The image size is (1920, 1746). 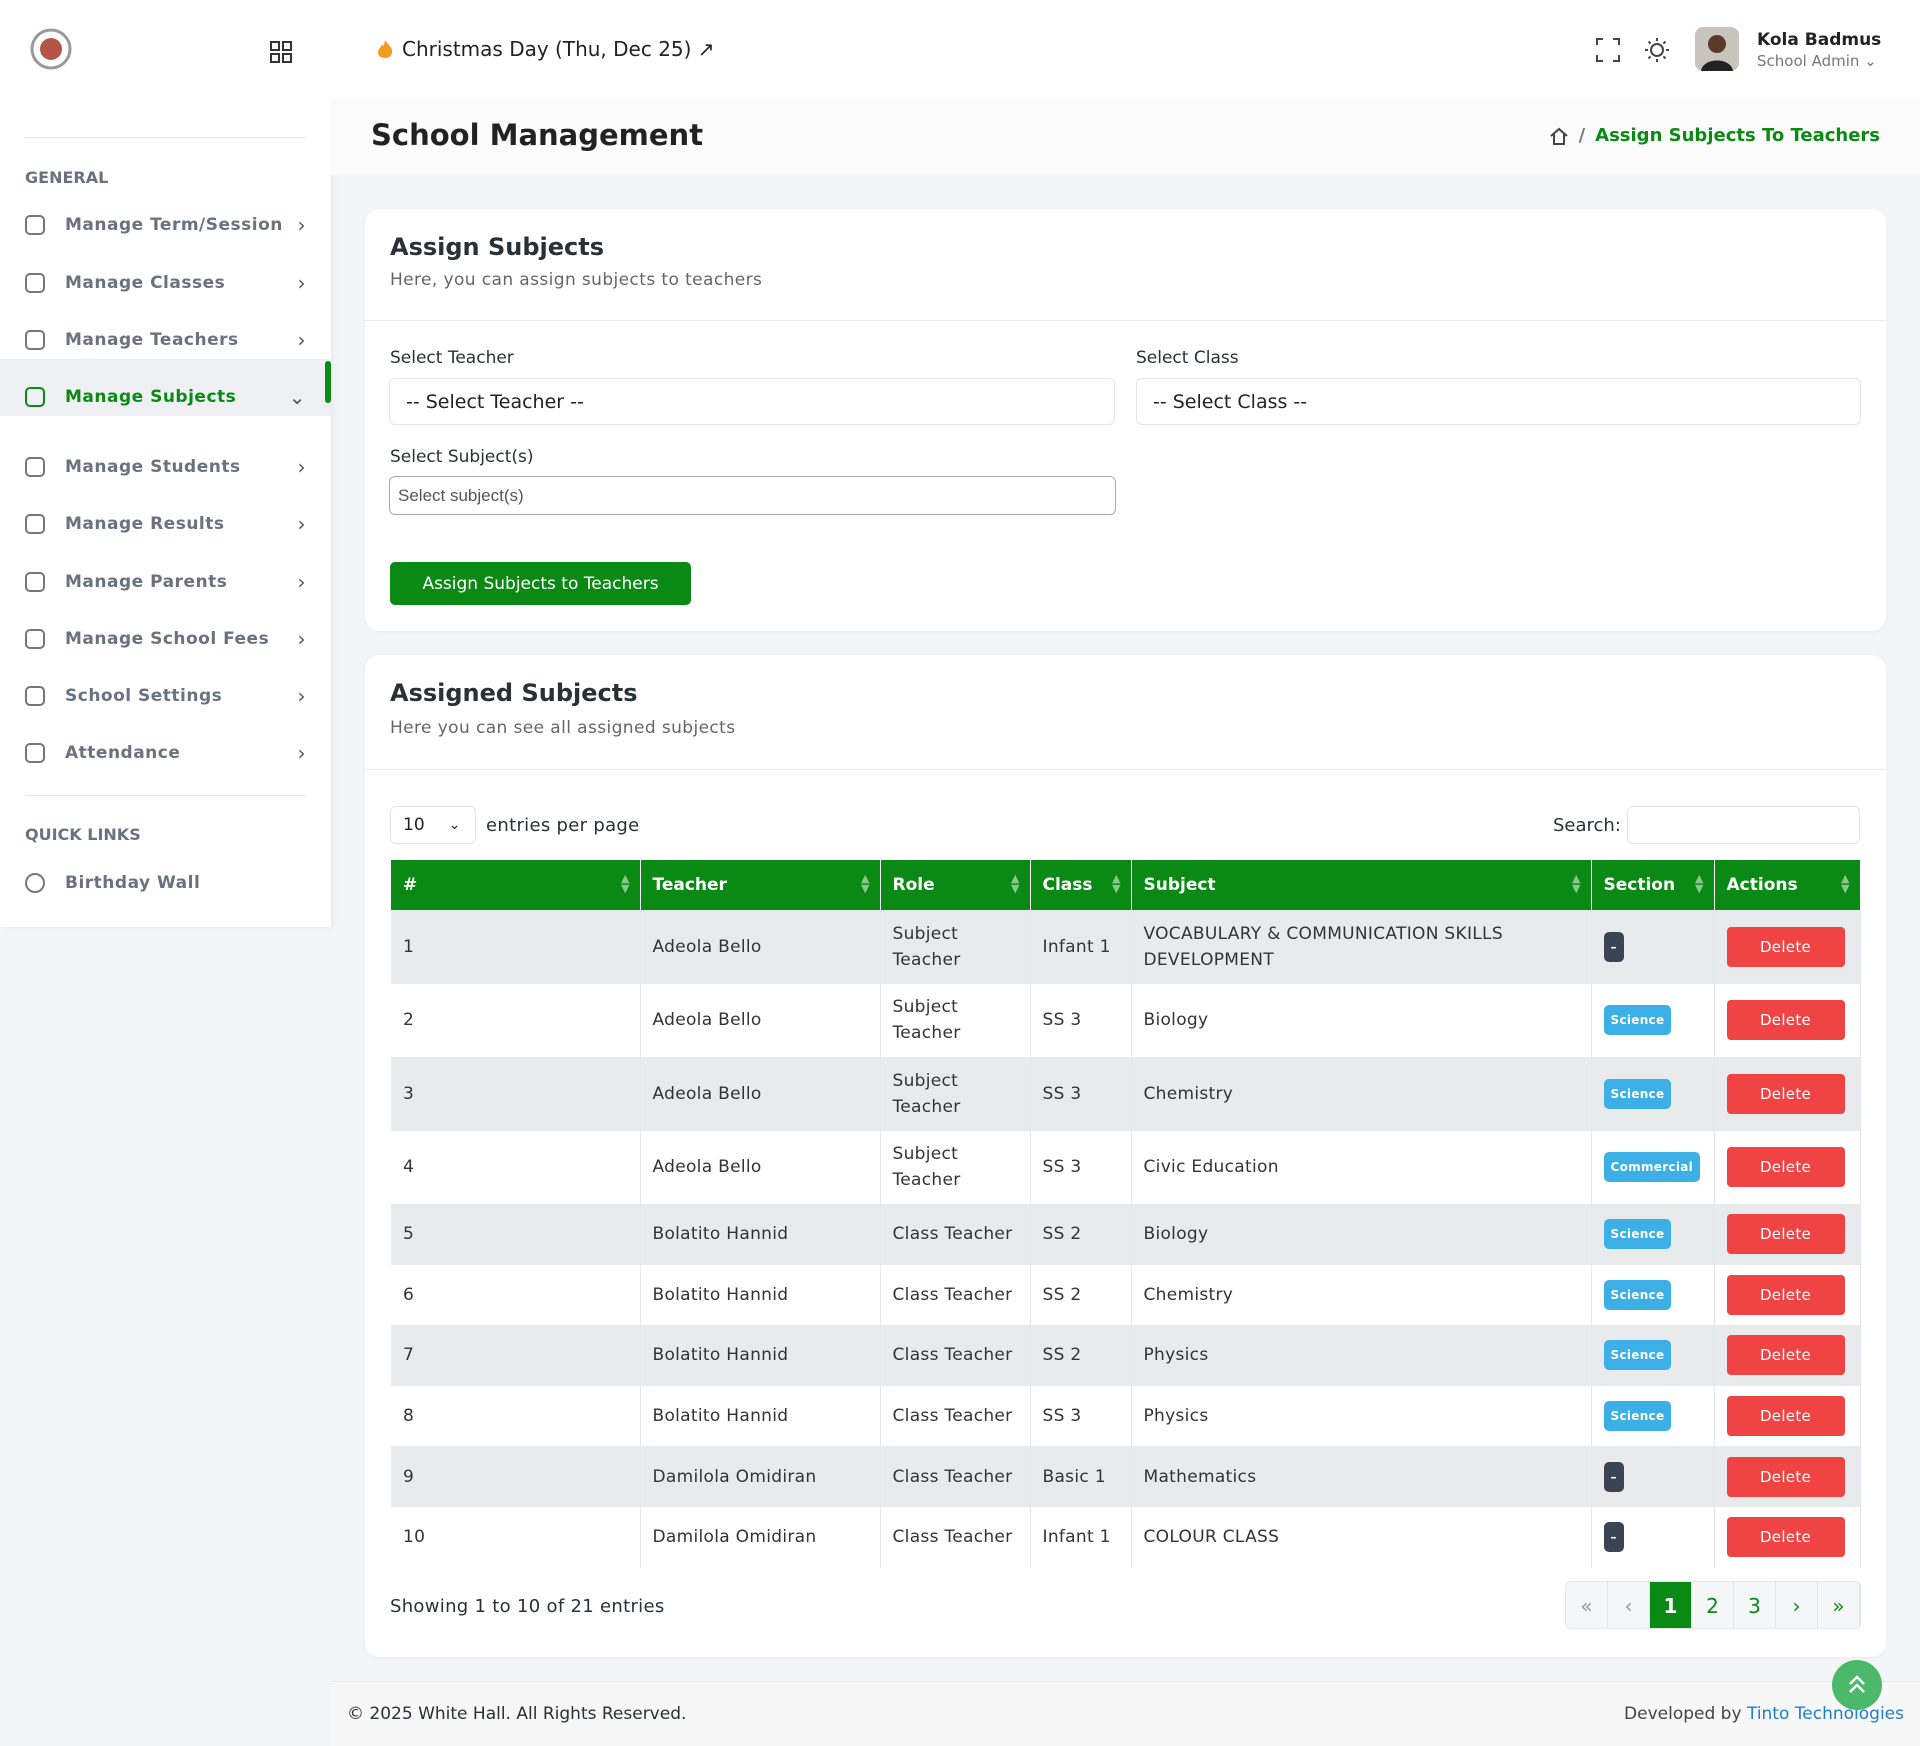 What do you see at coordinates (410, 885) in the screenshot?
I see `column-title: #` at bounding box center [410, 885].